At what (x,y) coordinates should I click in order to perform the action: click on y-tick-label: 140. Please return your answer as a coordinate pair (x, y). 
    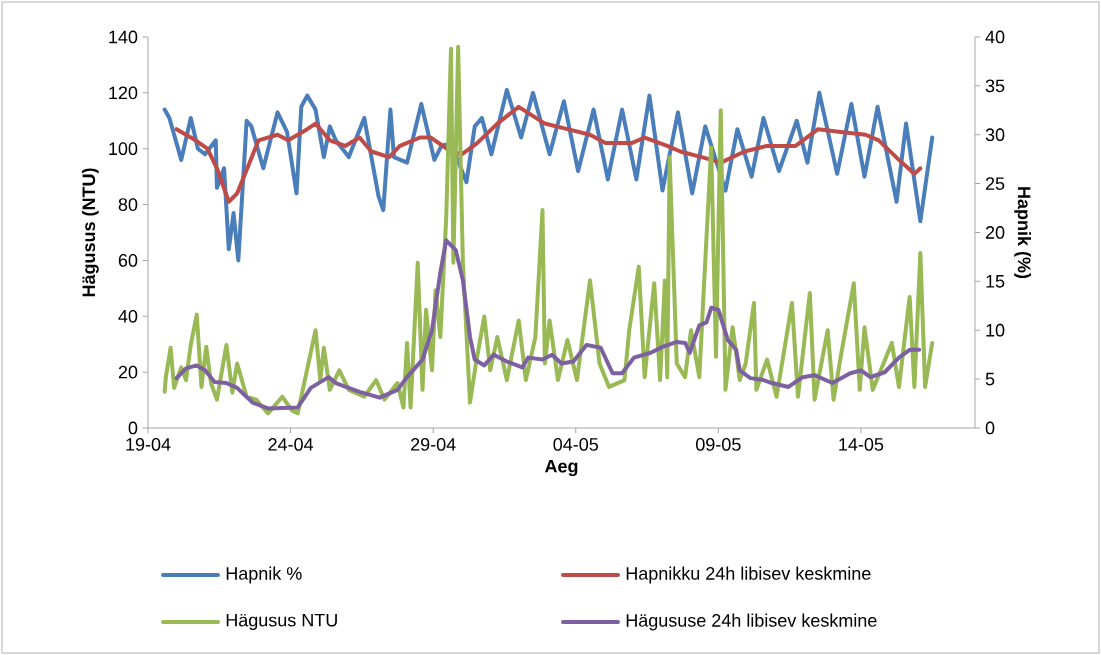
    Looking at the image, I should click on (123, 37).